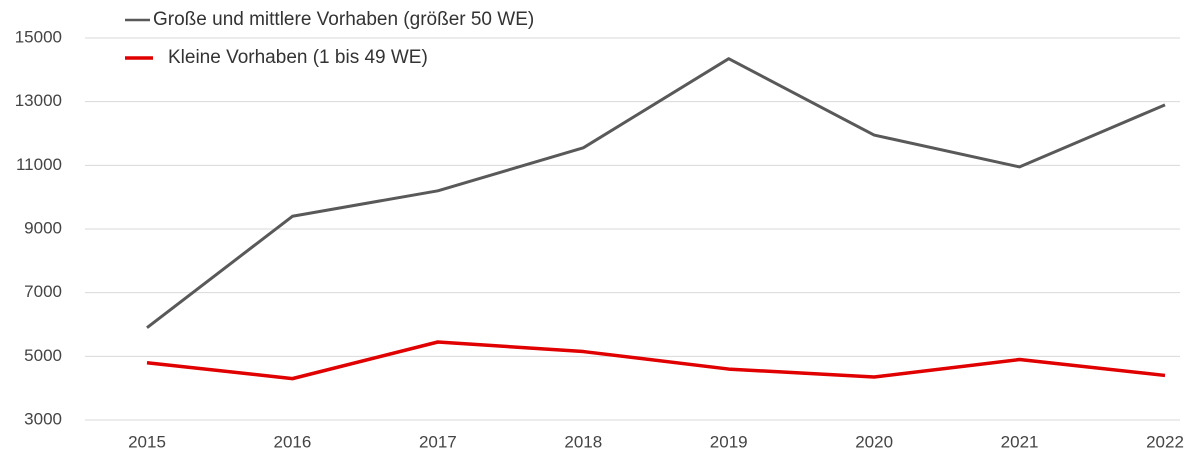 The image size is (1196, 455). Describe the element at coordinates (874, 441) in the screenshot. I see `x-tick-label: 2020` at that location.